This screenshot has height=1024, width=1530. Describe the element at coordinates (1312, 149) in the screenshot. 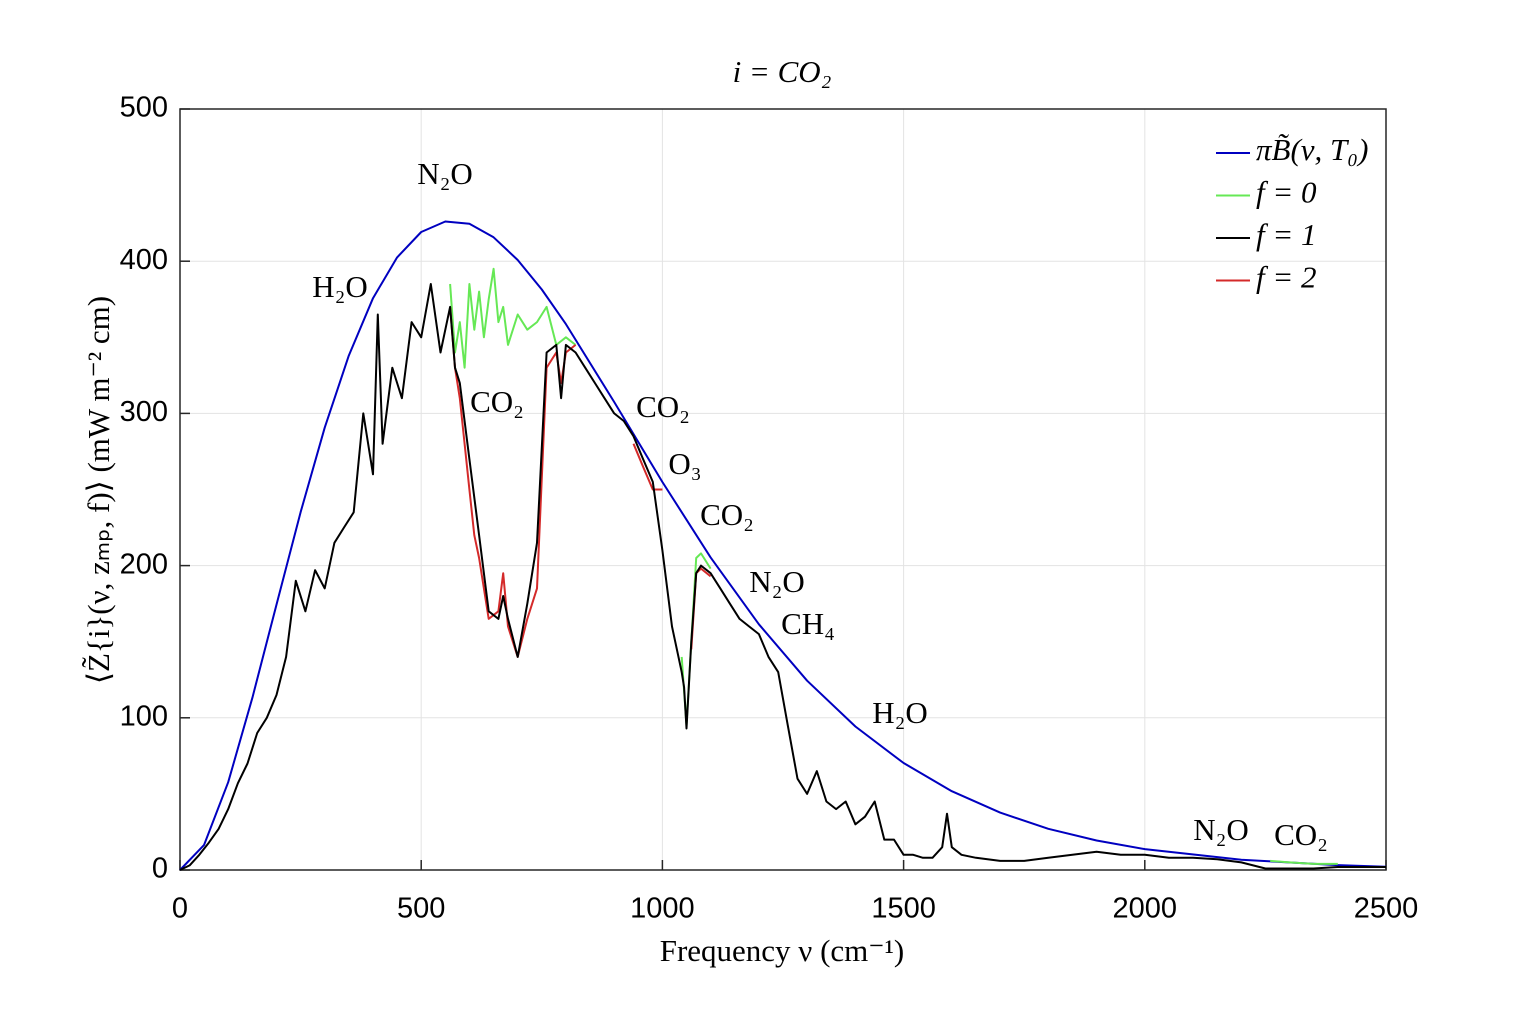

I see `legend-label: πB̃(ν, T₀)` at that location.